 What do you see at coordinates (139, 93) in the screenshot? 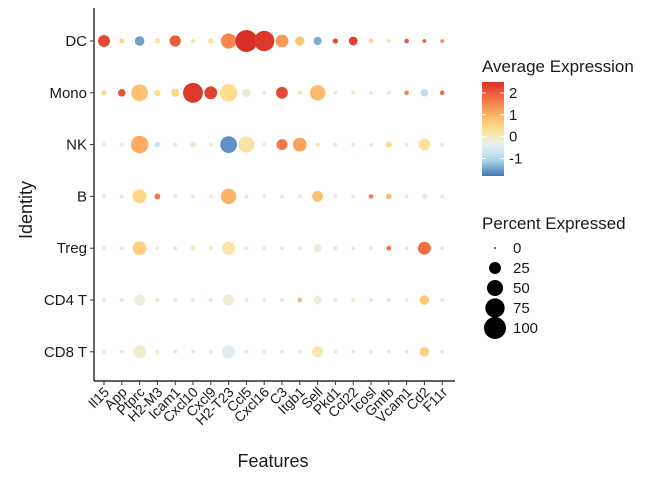
I see `dot-mono-ptprc` at bounding box center [139, 93].